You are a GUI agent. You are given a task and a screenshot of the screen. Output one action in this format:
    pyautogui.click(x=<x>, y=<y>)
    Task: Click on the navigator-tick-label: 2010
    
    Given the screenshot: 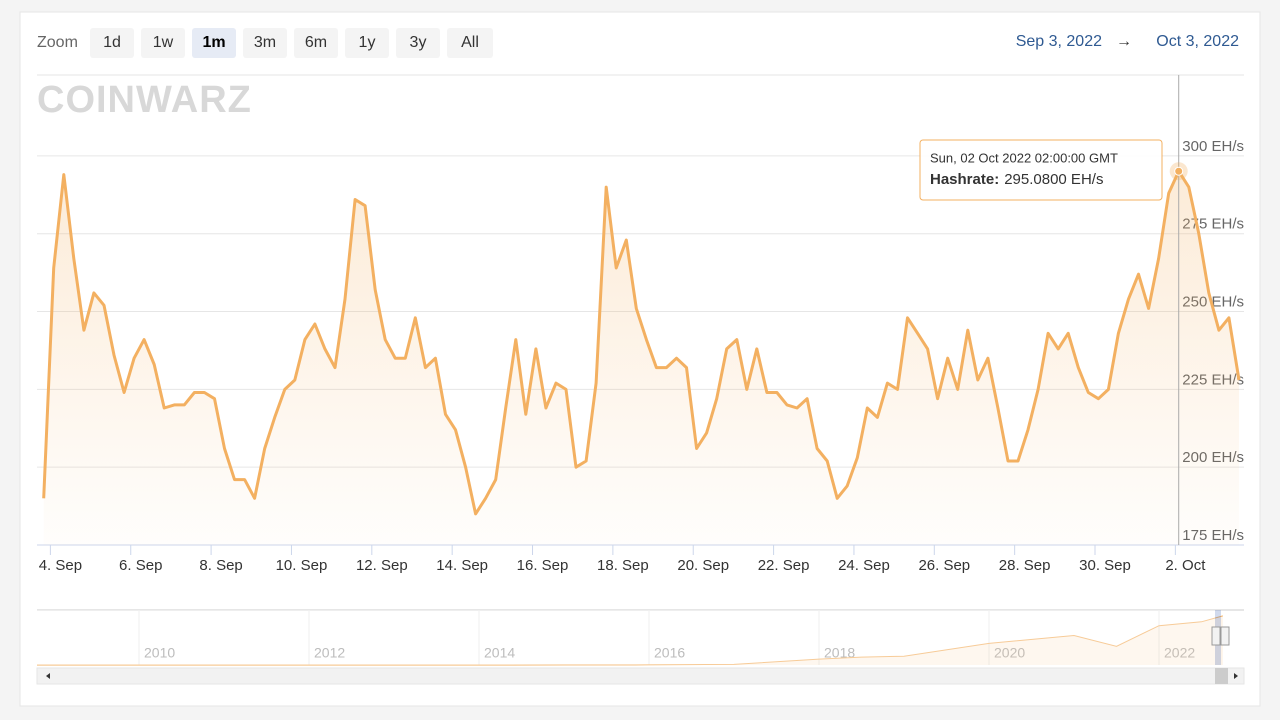 What is the action you would take?
    pyautogui.click(x=159, y=653)
    